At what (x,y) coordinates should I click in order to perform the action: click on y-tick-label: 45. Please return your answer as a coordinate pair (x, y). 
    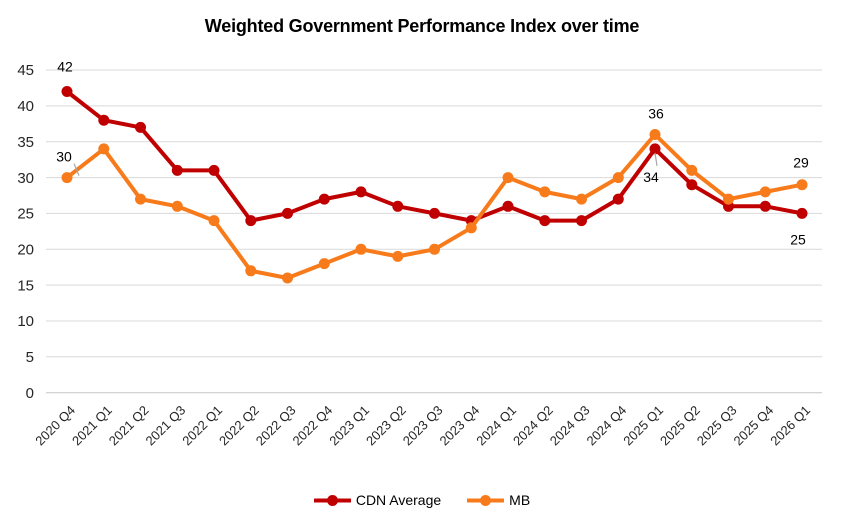
    Looking at the image, I should click on (25, 70).